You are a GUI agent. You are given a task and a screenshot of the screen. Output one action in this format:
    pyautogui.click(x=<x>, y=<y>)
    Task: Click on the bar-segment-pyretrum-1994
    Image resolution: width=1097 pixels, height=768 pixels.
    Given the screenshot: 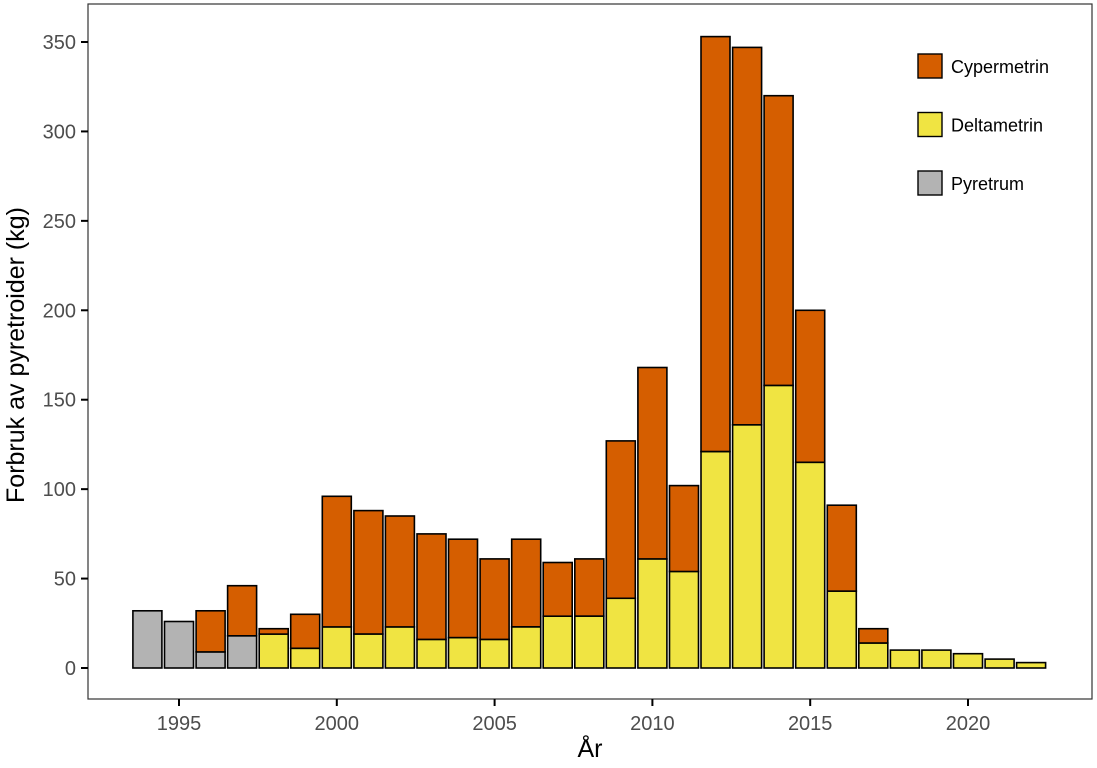 What is the action you would take?
    pyautogui.click(x=147, y=639)
    